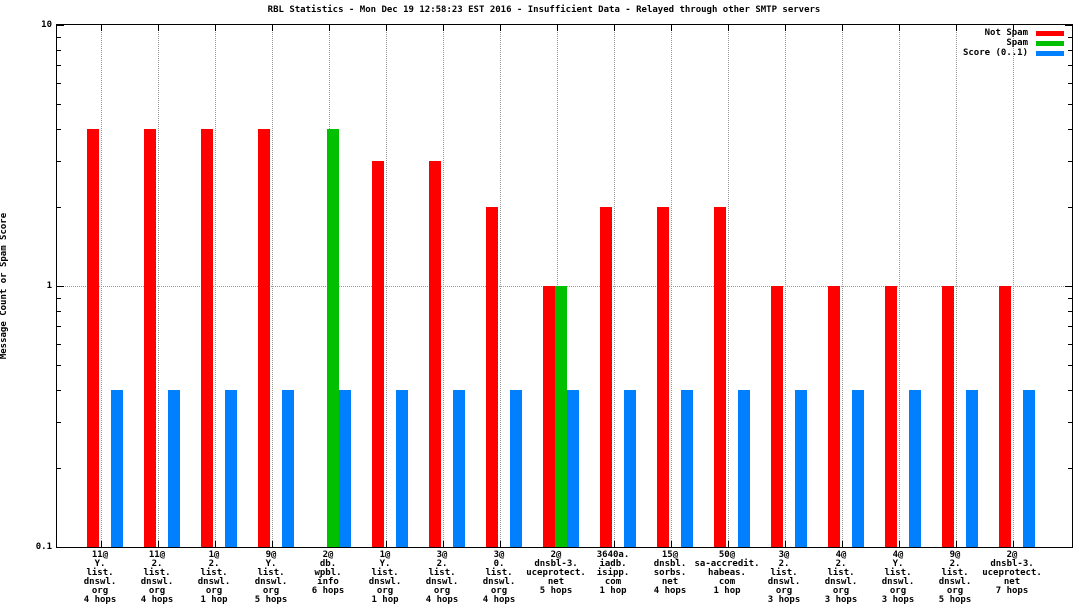 The image size is (1088, 612). What do you see at coordinates (841, 577) in the screenshot?
I see `x-tick-label: 4@ 2. list. dnswl. org 3 hops` at bounding box center [841, 577].